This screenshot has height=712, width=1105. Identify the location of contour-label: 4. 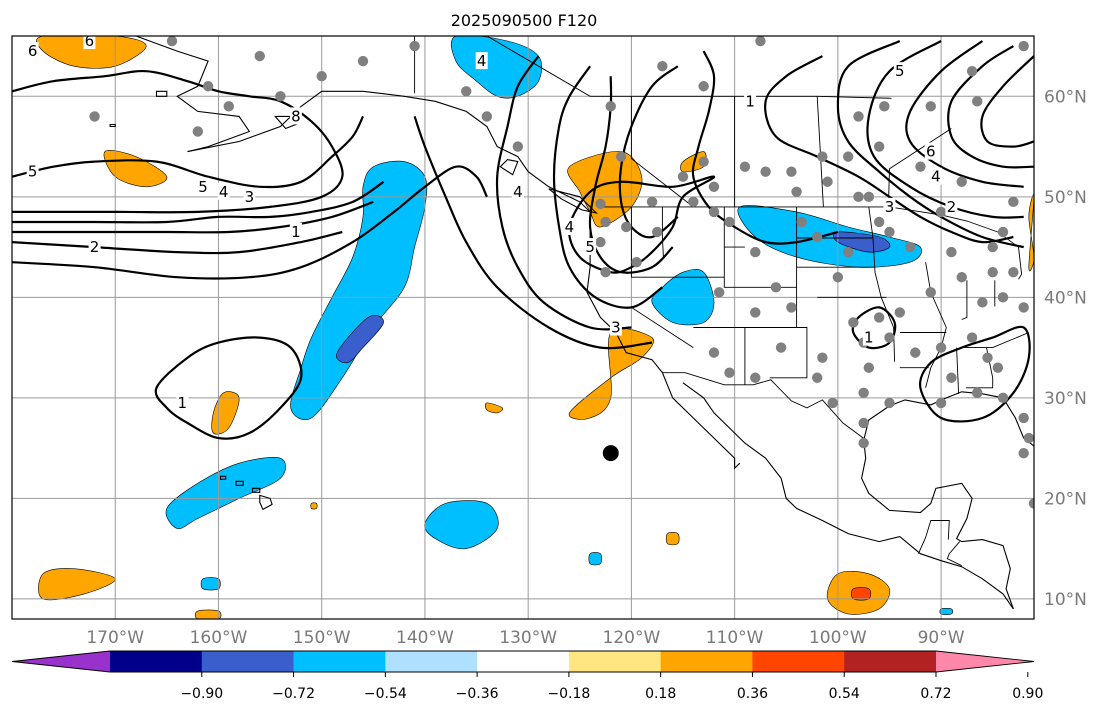
(482, 61).